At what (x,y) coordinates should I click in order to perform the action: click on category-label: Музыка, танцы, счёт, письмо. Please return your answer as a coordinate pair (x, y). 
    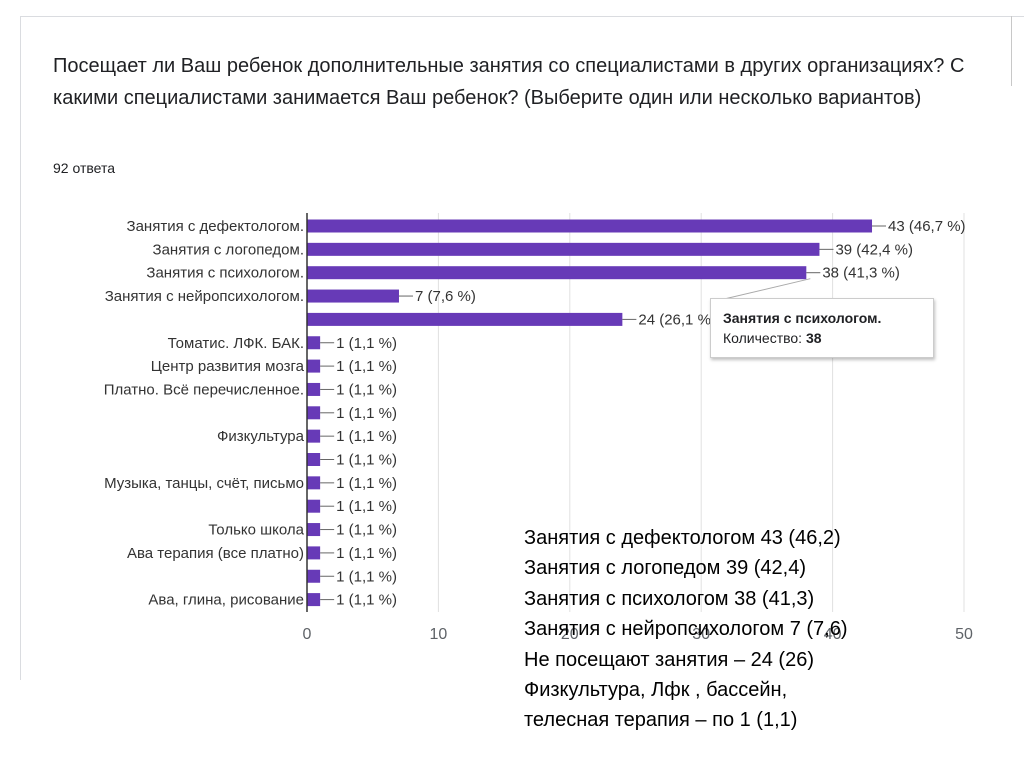
    Looking at the image, I should click on (204, 483).